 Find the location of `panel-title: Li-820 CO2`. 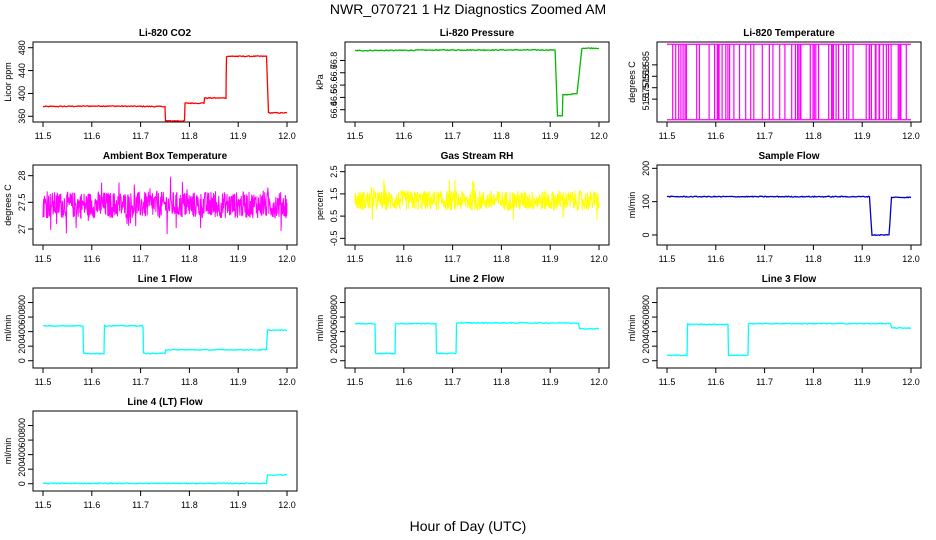

panel-title: Li-820 CO2 is located at coordinates (165, 33).